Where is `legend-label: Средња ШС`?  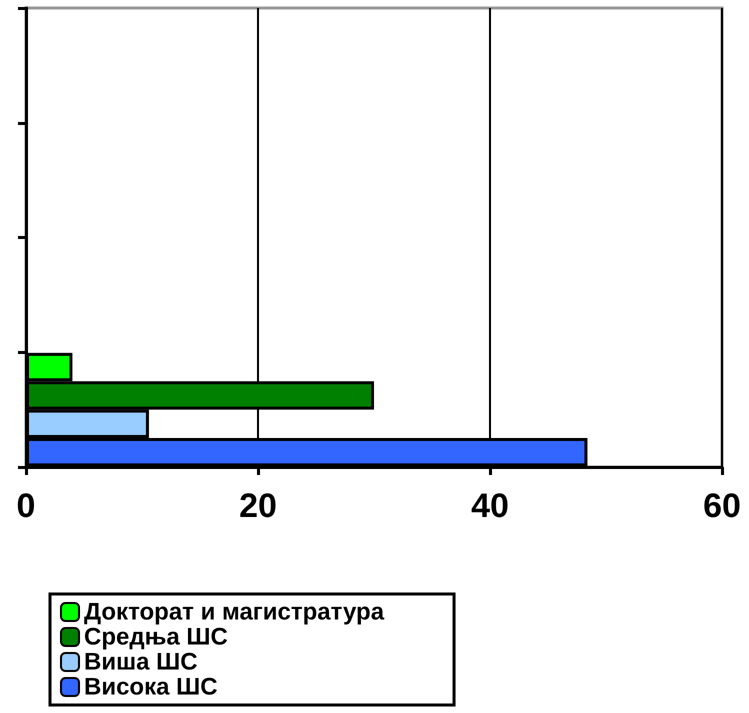 legend-label: Средња ШС is located at coordinates (156, 637).